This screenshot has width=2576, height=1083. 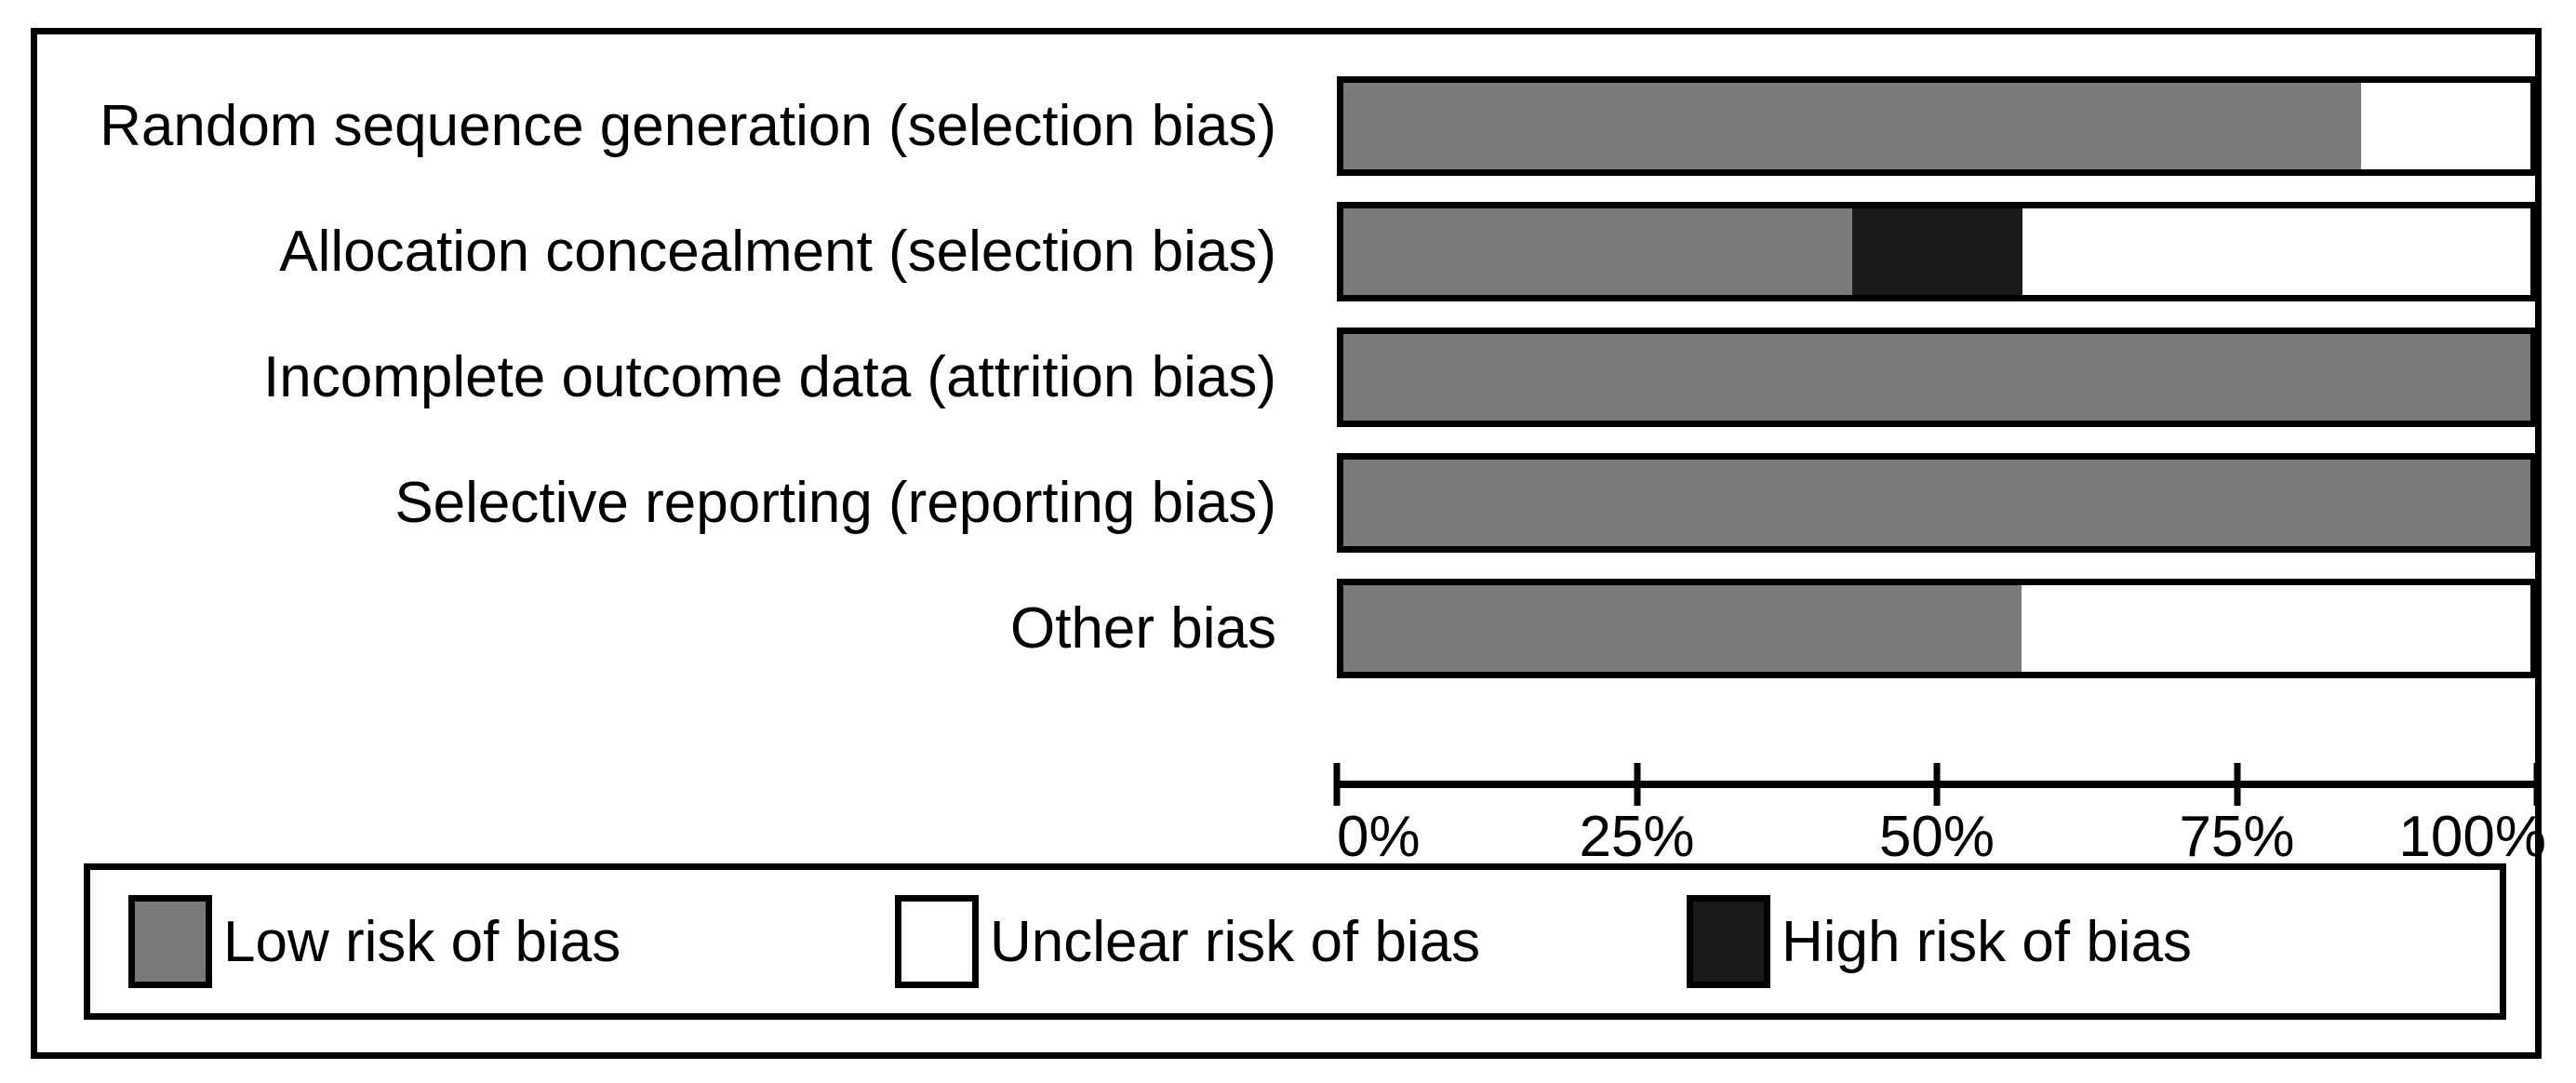 What do you see at coordinates (769, 377) in the screenshot?
I see `category-label: Incomplete outcome data (attrition bias)` at bounding box center [769, 377].